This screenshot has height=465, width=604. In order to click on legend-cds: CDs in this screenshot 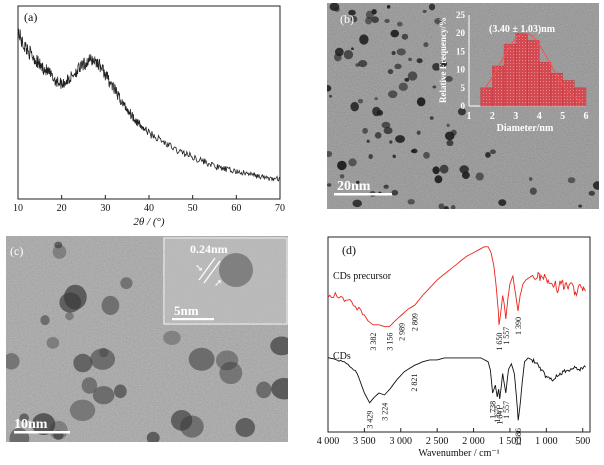, I will do `click(342, 356)`.